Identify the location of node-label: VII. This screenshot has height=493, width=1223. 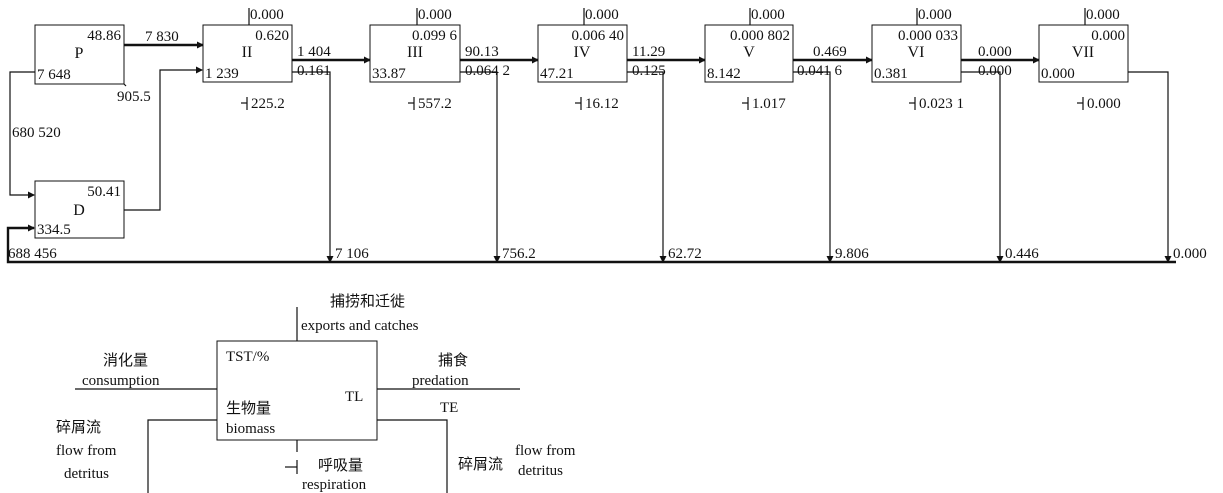
(1083, 52).